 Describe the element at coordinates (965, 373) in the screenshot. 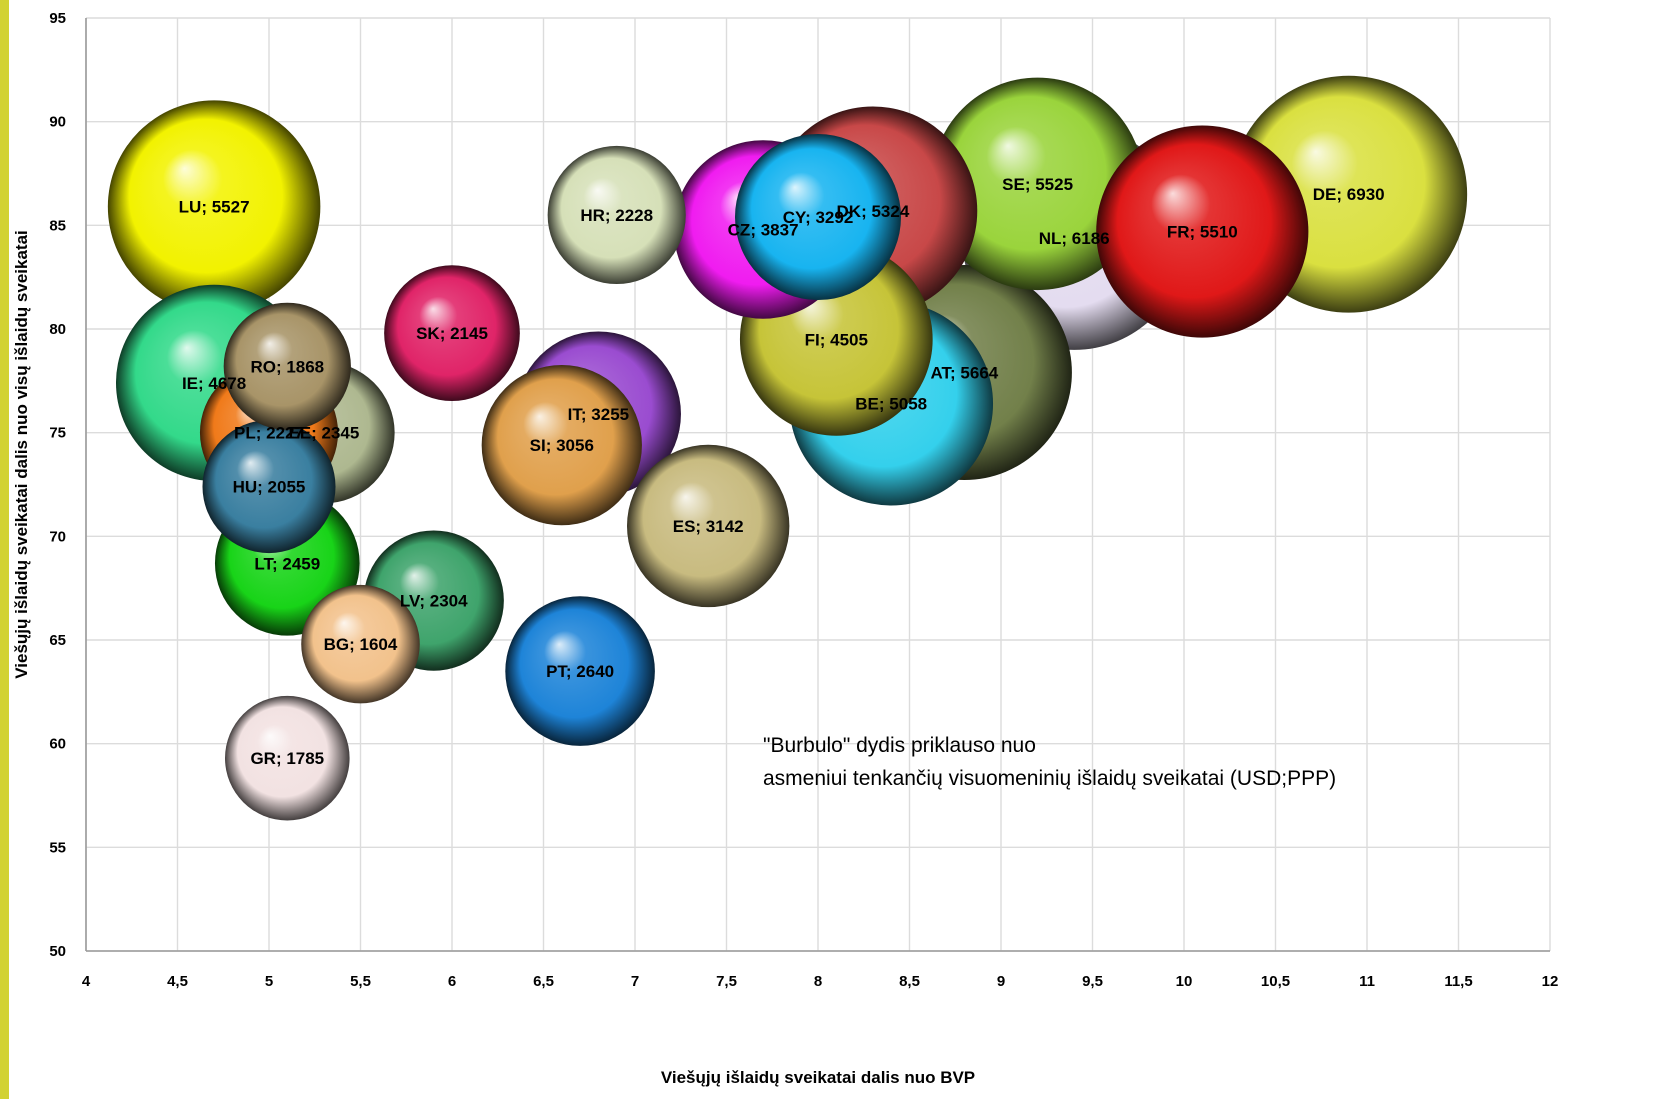

I see `bubble-label-at: AT; 5664` at that location.